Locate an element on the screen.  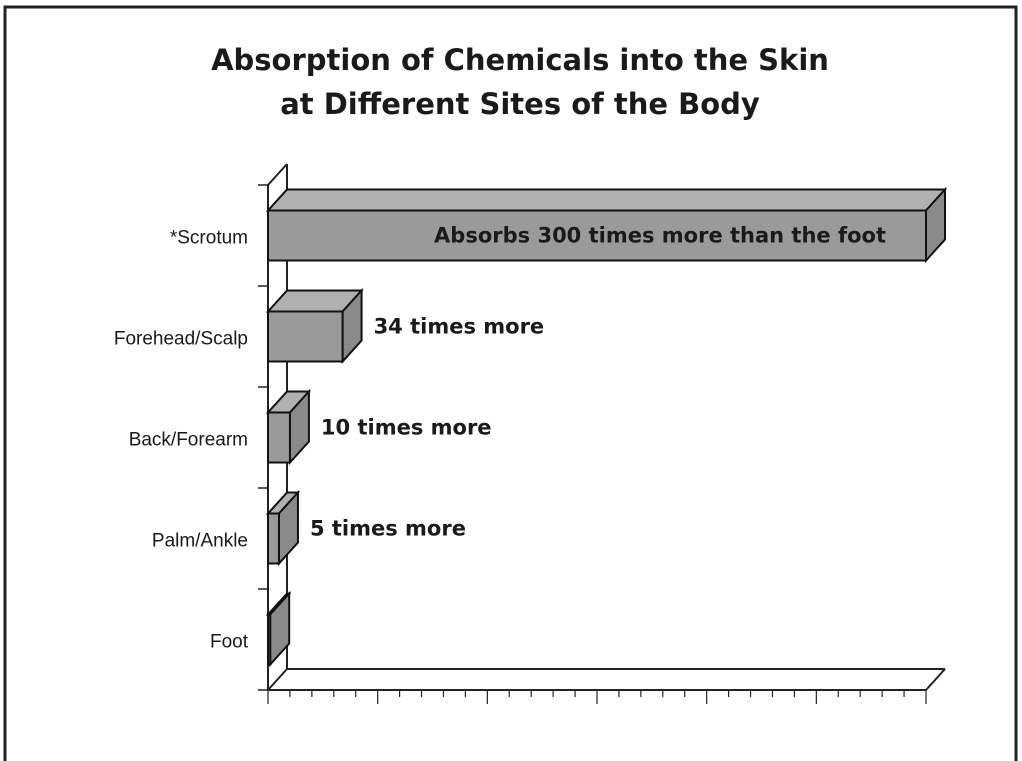
wall-edge is located at coordinates (277, 174).